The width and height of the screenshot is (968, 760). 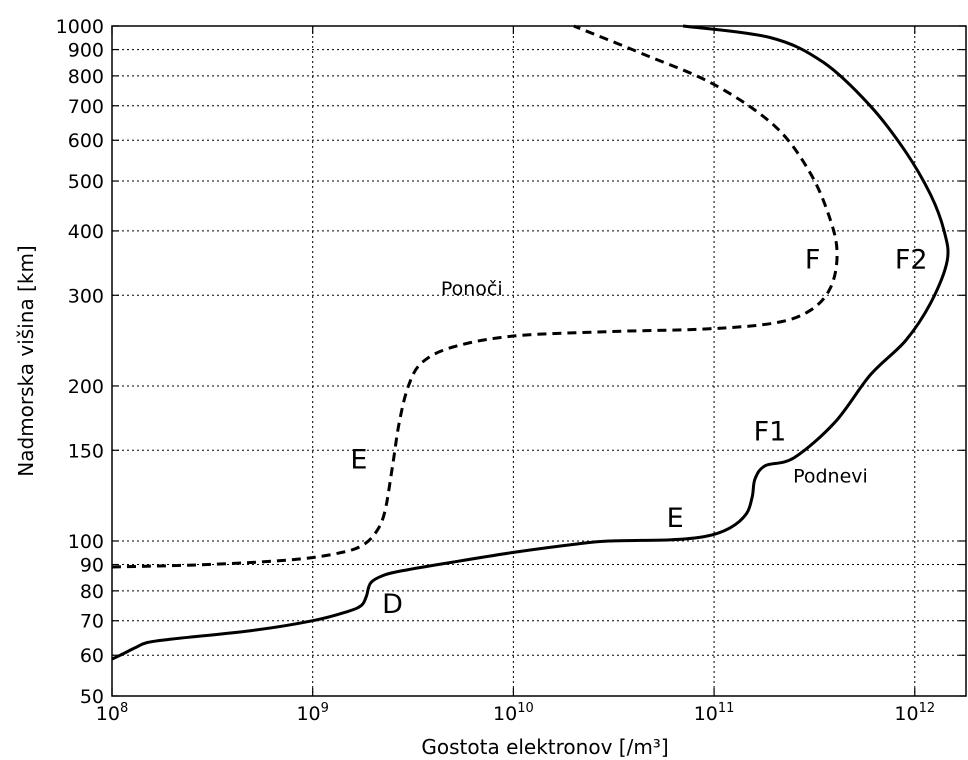 I want to click on x-tick-label: 10¹², so click(x=914, y=713).